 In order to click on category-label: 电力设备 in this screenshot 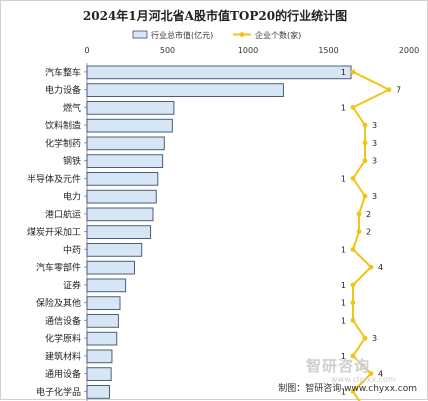, I will do `click(63, 90)`.